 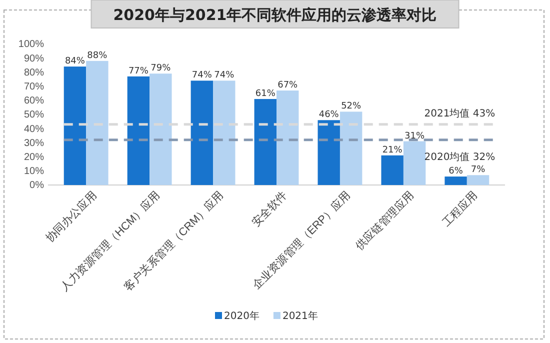 I want to click on text: 7%, so click(x=478, y=170).